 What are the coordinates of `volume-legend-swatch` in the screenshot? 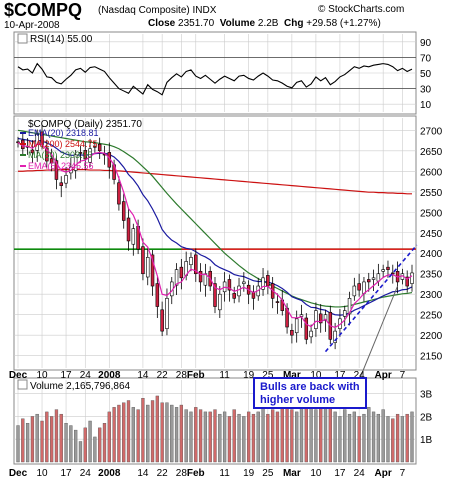 It's located at (22, 384).